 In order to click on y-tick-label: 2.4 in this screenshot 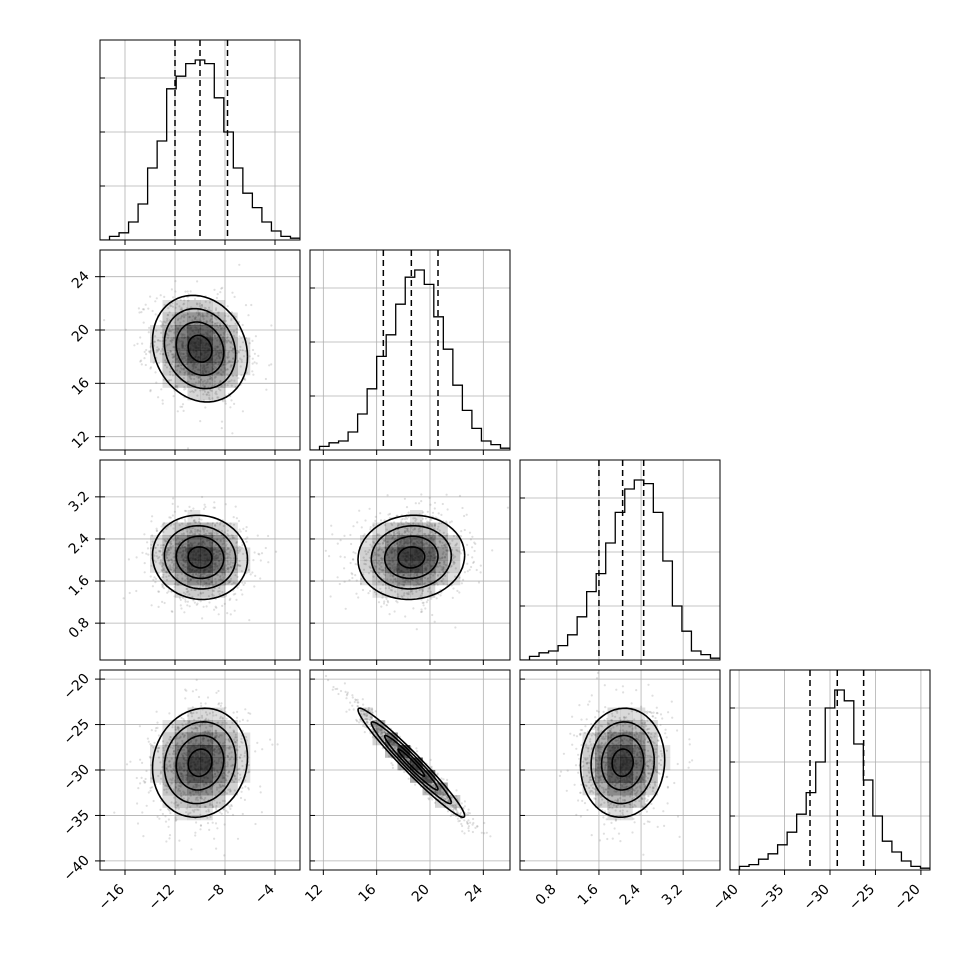, I will do `click(79, 543)`.